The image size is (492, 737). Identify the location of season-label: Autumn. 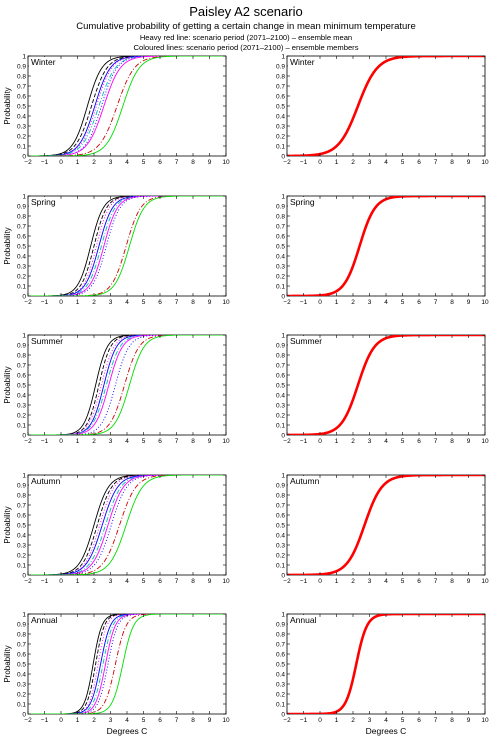
(305, 481).